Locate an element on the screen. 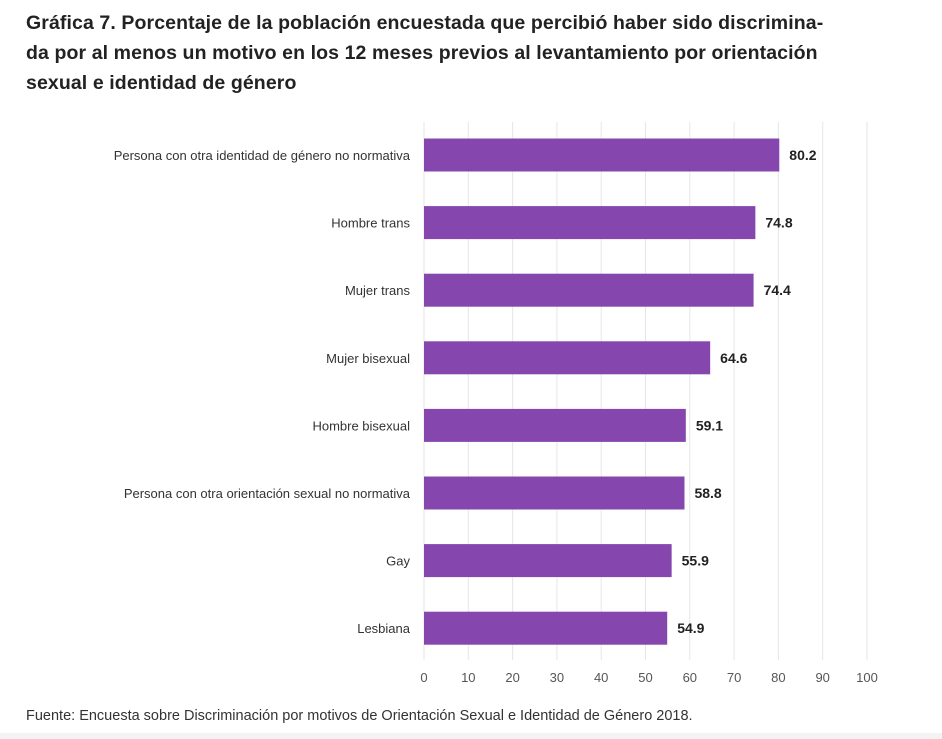  value-label: 58.8 is located at coordinates (707, 493).